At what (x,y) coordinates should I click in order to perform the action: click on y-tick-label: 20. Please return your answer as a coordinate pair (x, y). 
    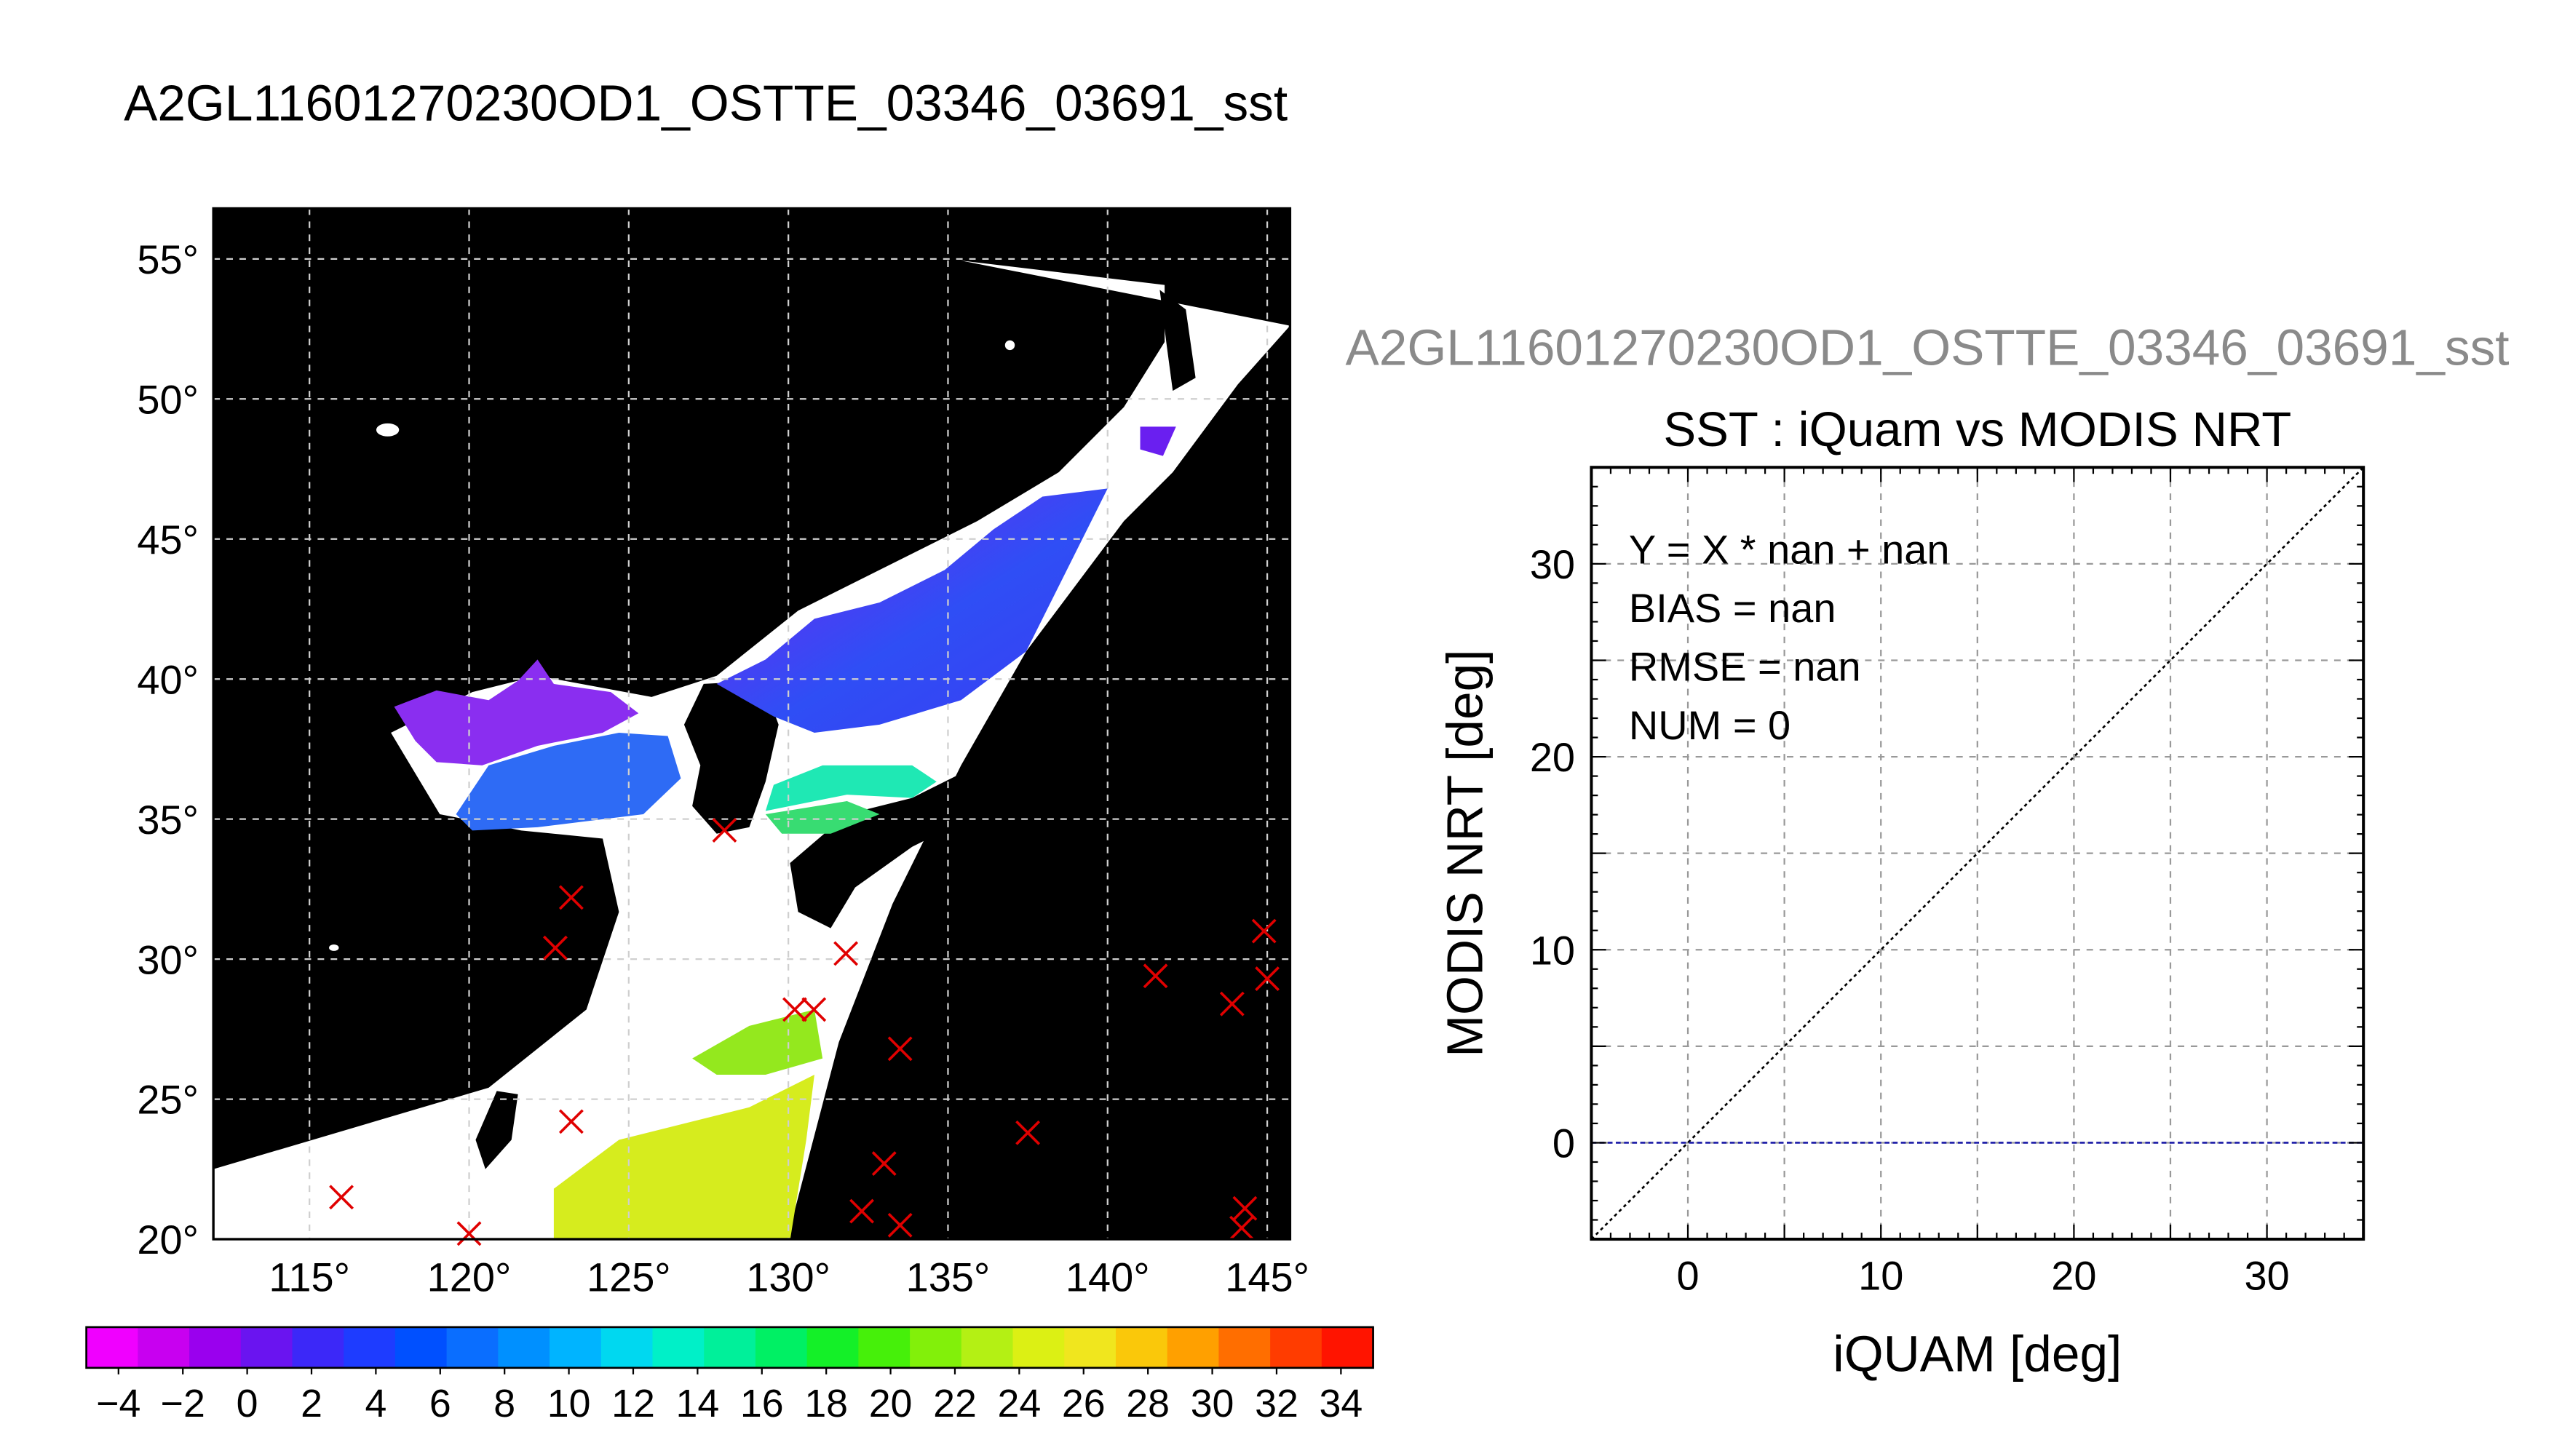
    Looking at the image, I should click on (1552, 757).